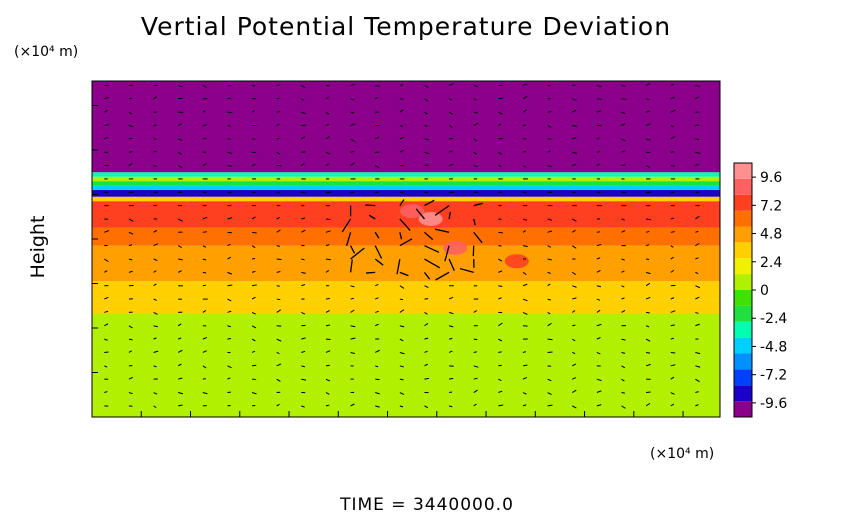  Describe the element at coordinates (682, 454) in the screenshot. I see `x-axis-units: (×10⁴ m)` at that location.